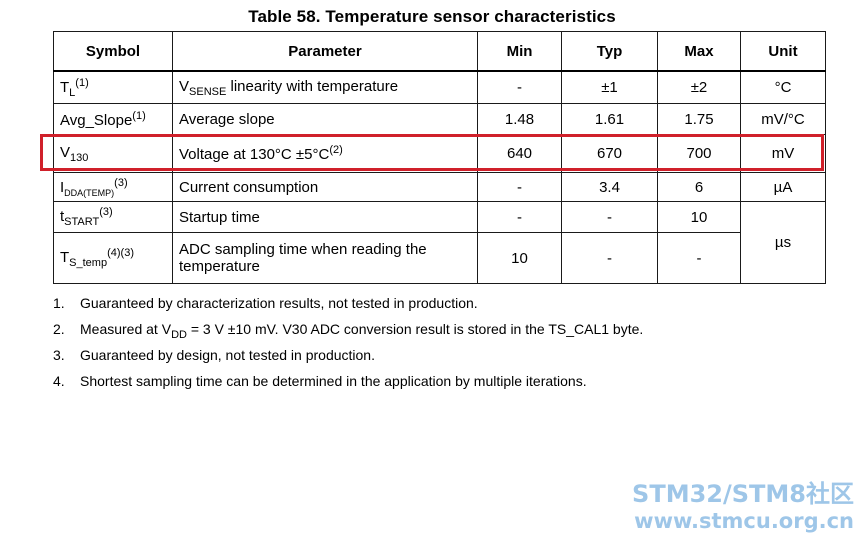  I want to click on min-cell: 10, so click(519, 258).